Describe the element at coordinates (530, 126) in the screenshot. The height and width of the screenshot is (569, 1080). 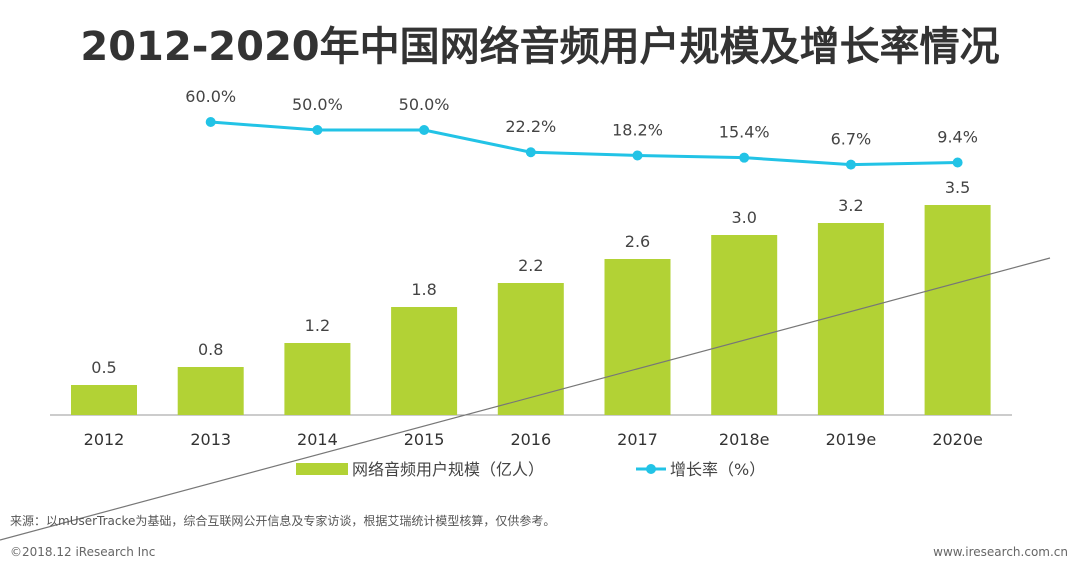
I see `growth-label: 22.2%` at that location.